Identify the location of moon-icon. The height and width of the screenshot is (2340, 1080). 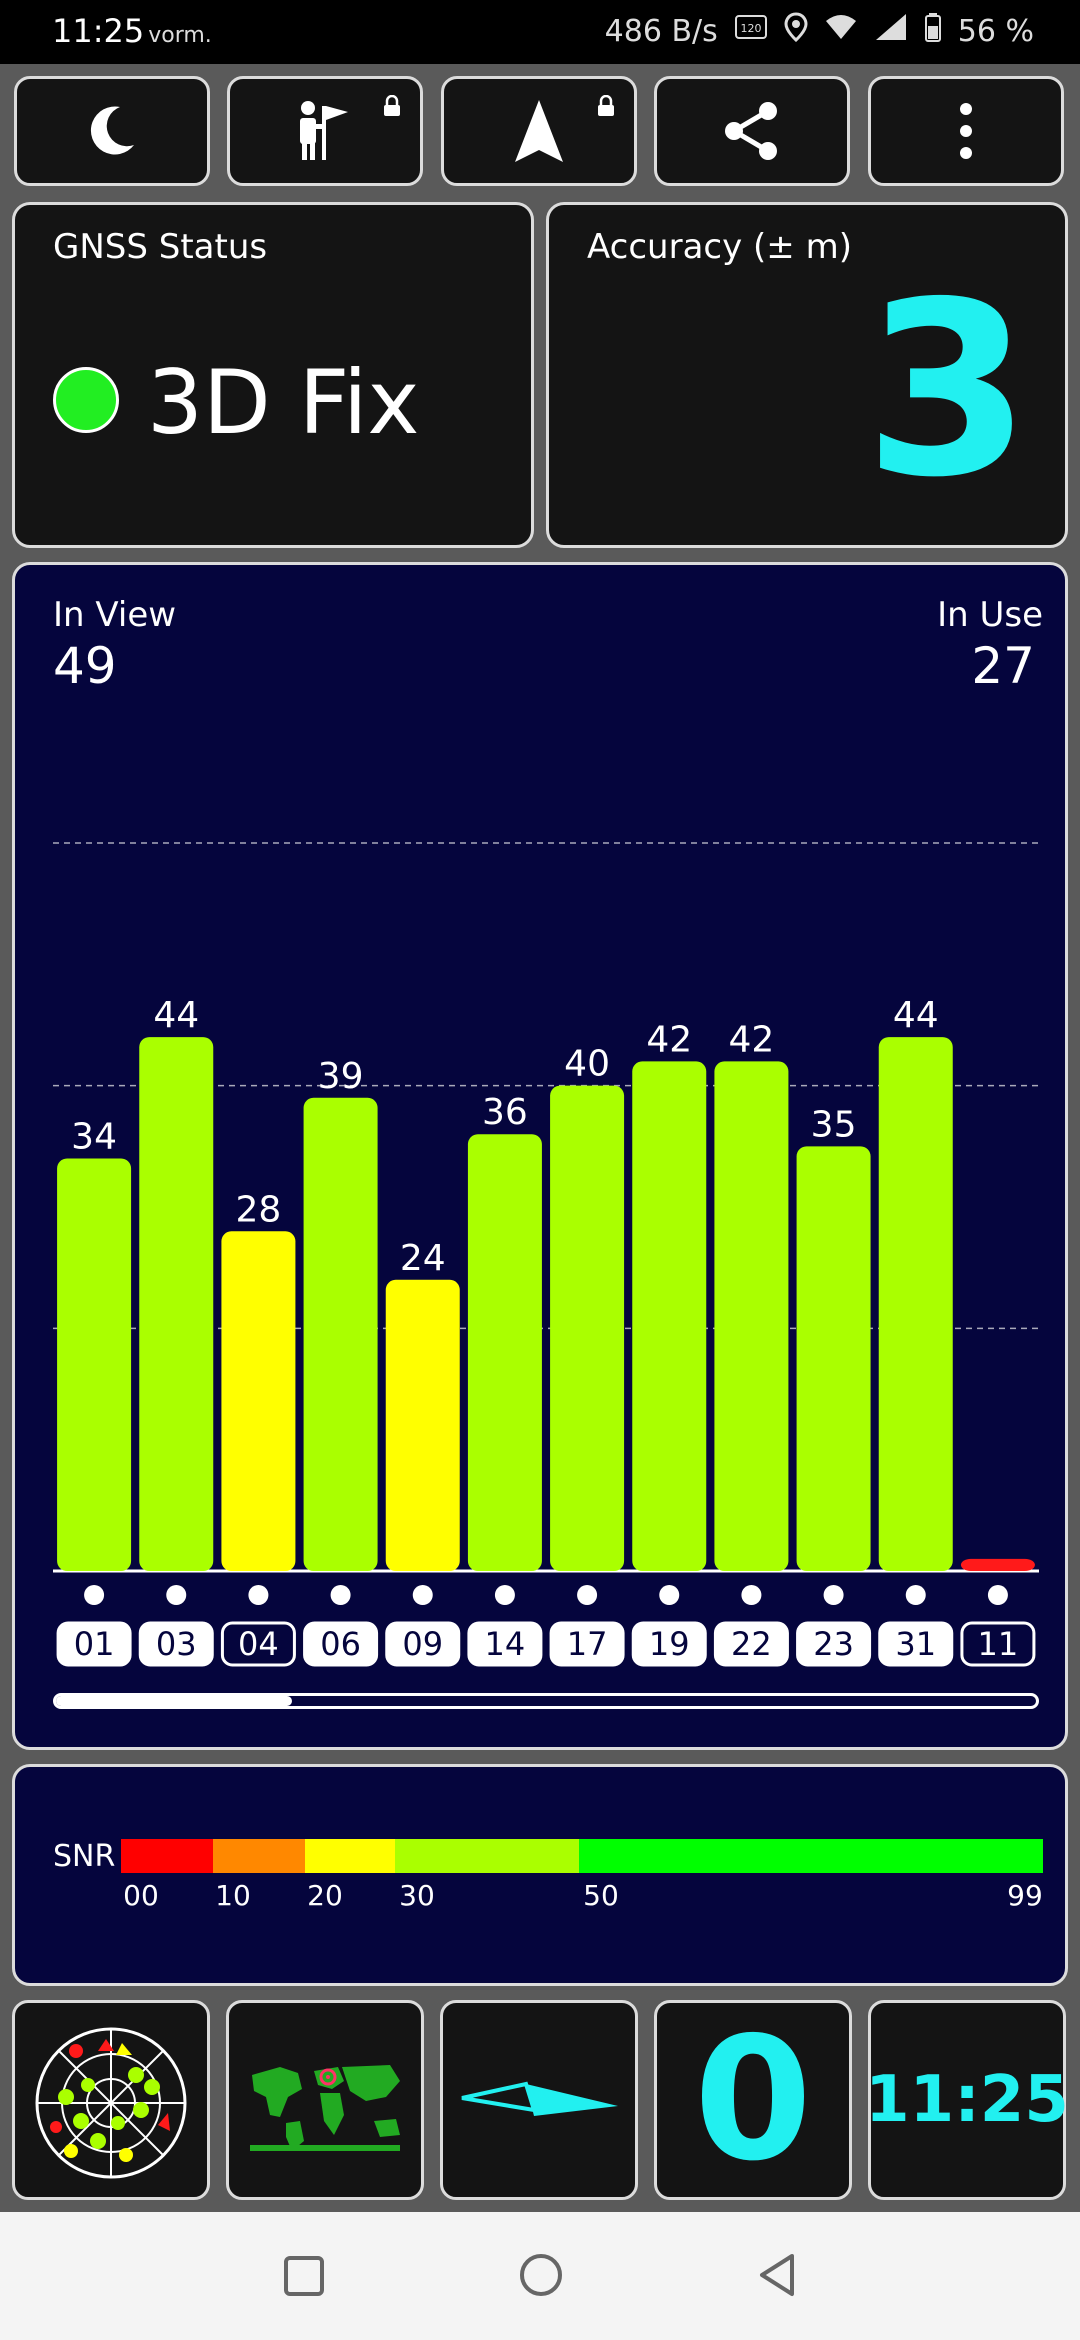
(112, 130).